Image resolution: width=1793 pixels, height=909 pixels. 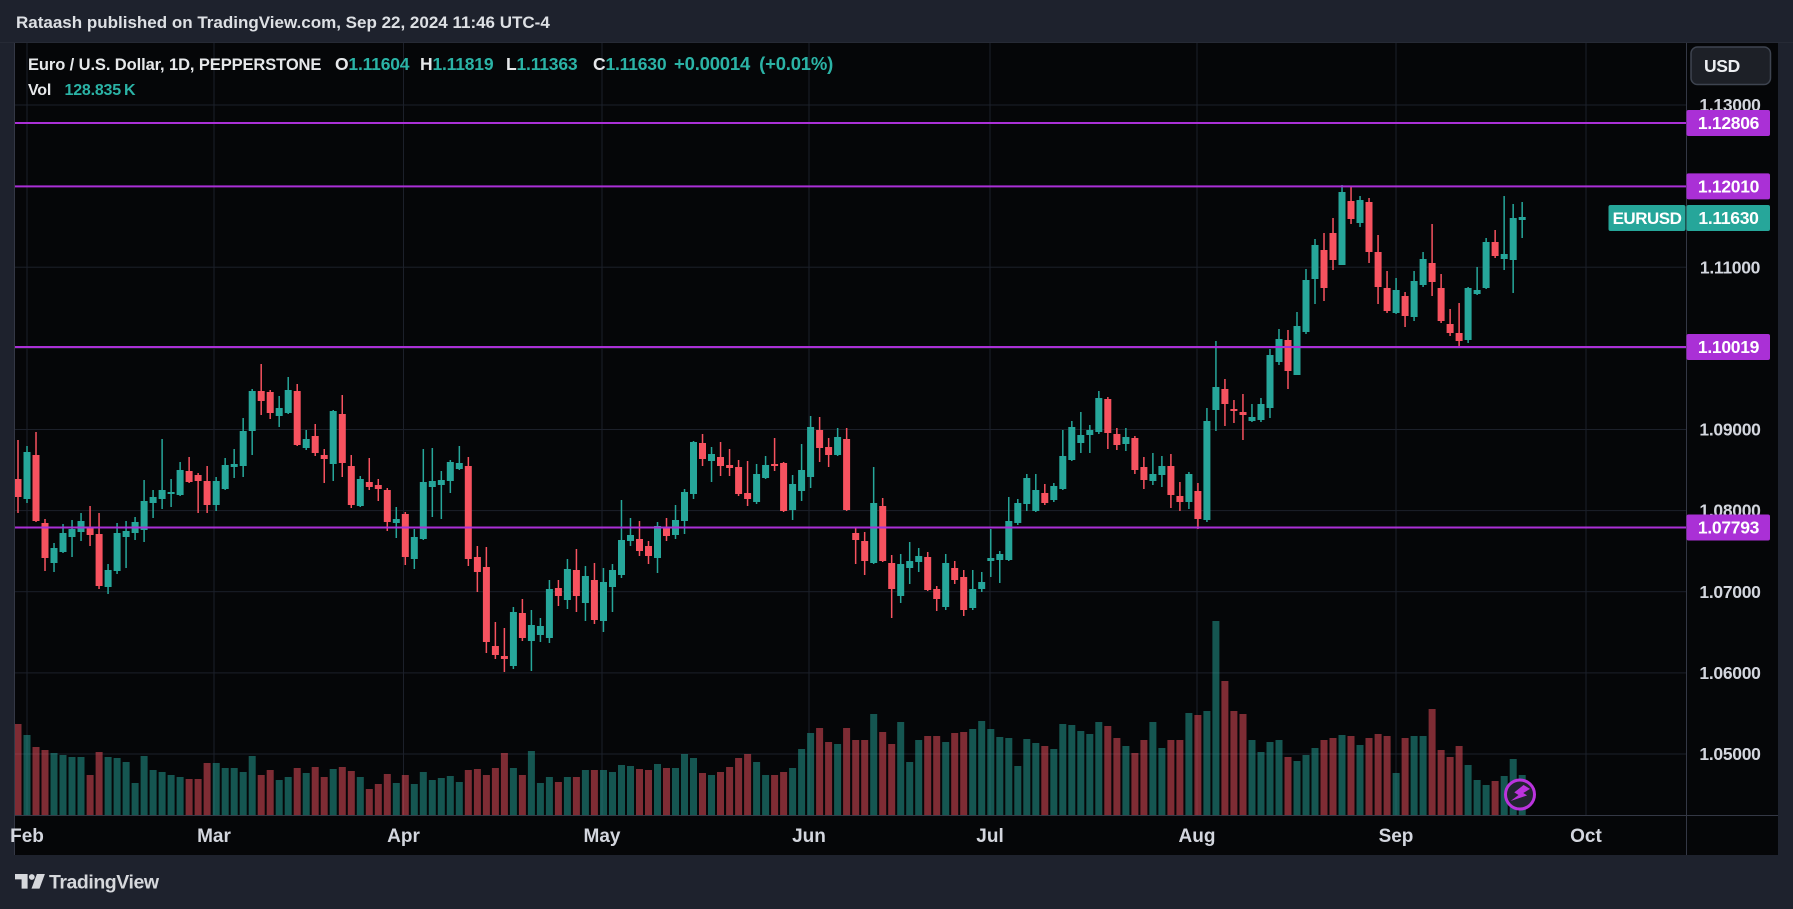 What do you see at coordinates (1730, 673) in the screenshot?
I see `svg-text: 1.06000` at bounding box center [1730, 673].